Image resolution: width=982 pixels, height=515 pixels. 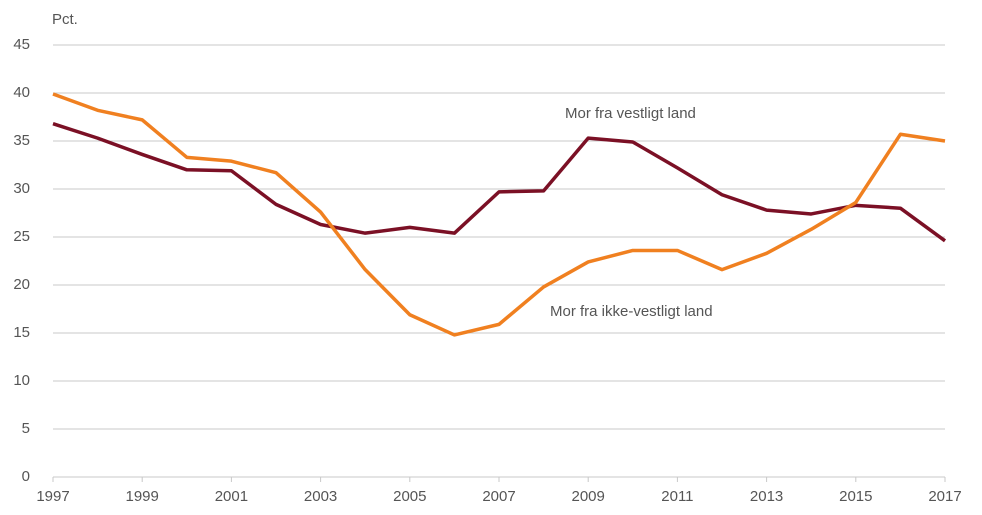 I want to click on y-tick-label: 5, so click(x=26, y=428).